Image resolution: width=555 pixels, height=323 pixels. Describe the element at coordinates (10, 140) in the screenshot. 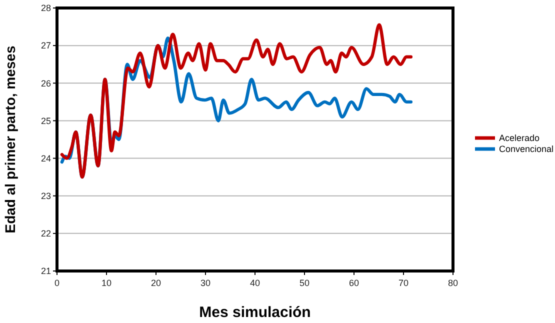

I see `y-axis-title: Edad al primer parto, meses` at that location.